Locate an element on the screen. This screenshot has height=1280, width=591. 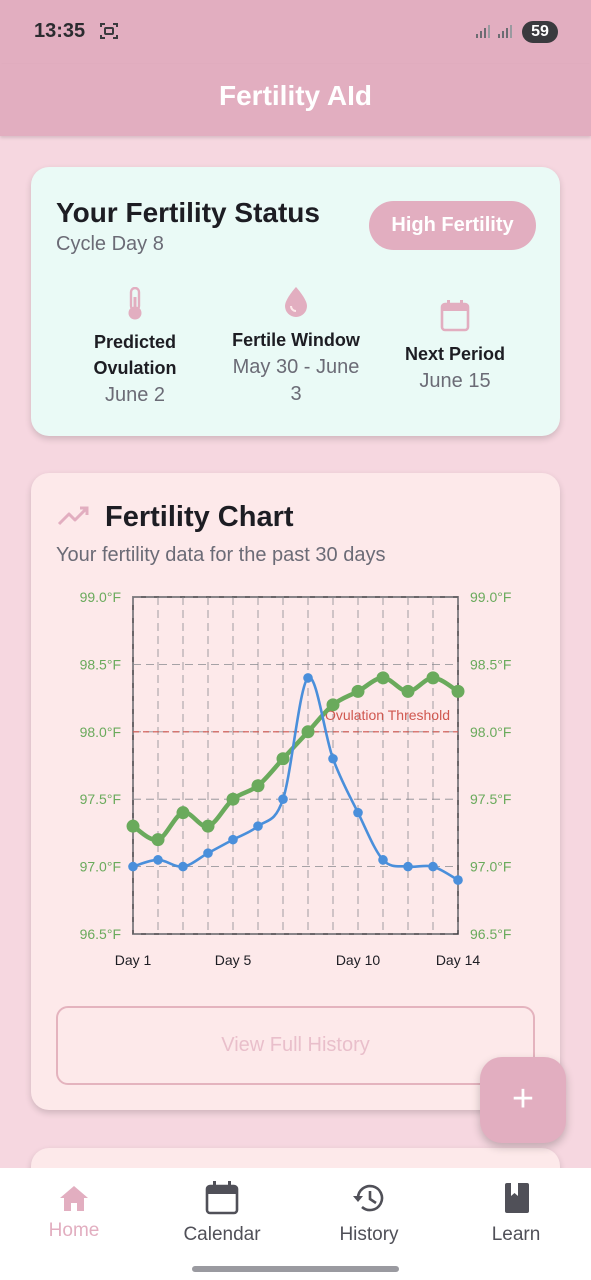
battery-indicator: 59 is located at coordinates (540, 32).